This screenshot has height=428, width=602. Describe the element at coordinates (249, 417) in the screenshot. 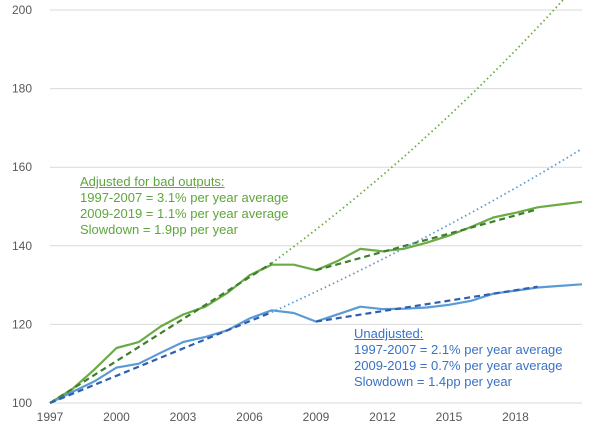

I see `x-tick-label: 2006` at that location.